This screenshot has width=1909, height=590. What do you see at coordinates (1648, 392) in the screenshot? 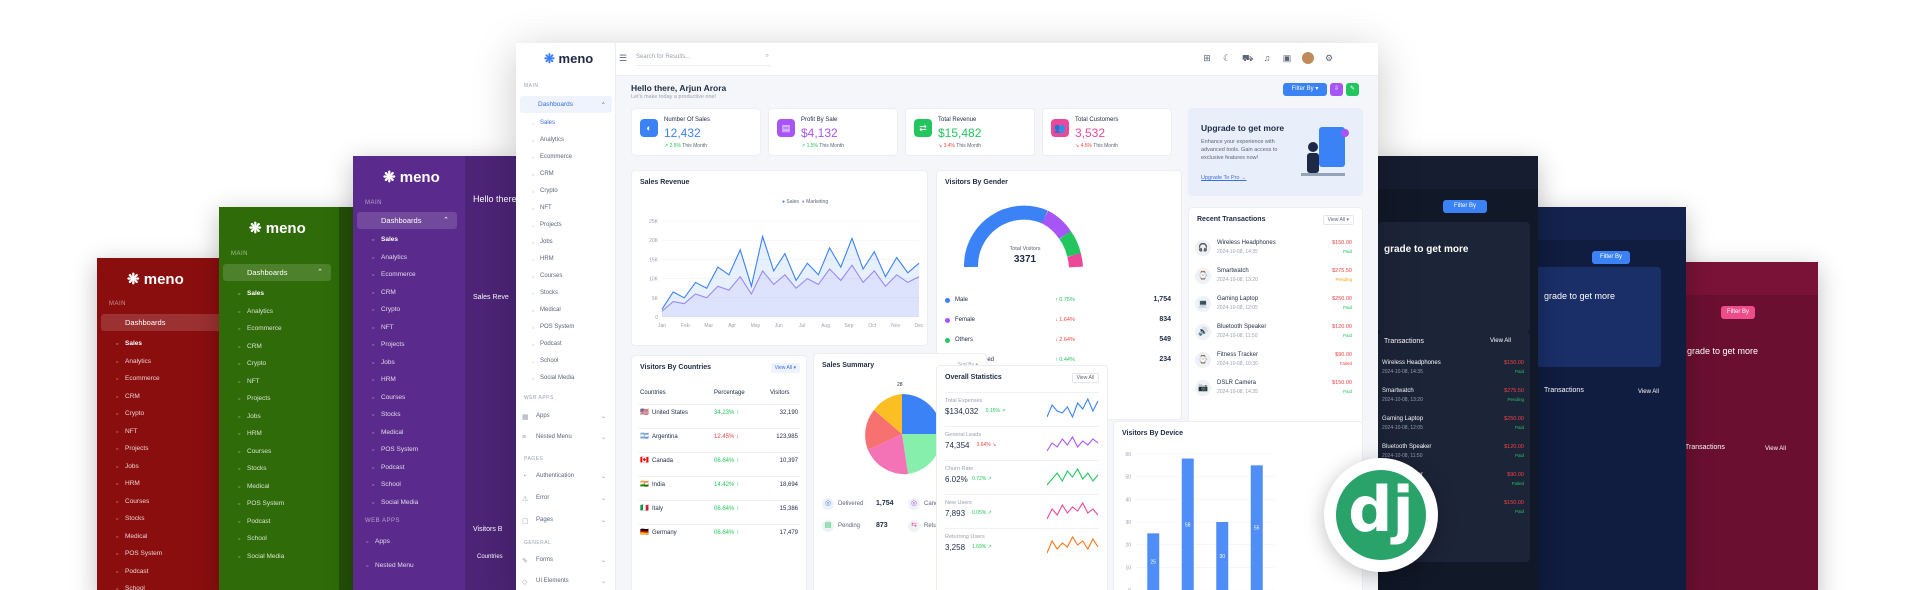
I see `navy-view-all: View All` at bounding box center [1648, 392].